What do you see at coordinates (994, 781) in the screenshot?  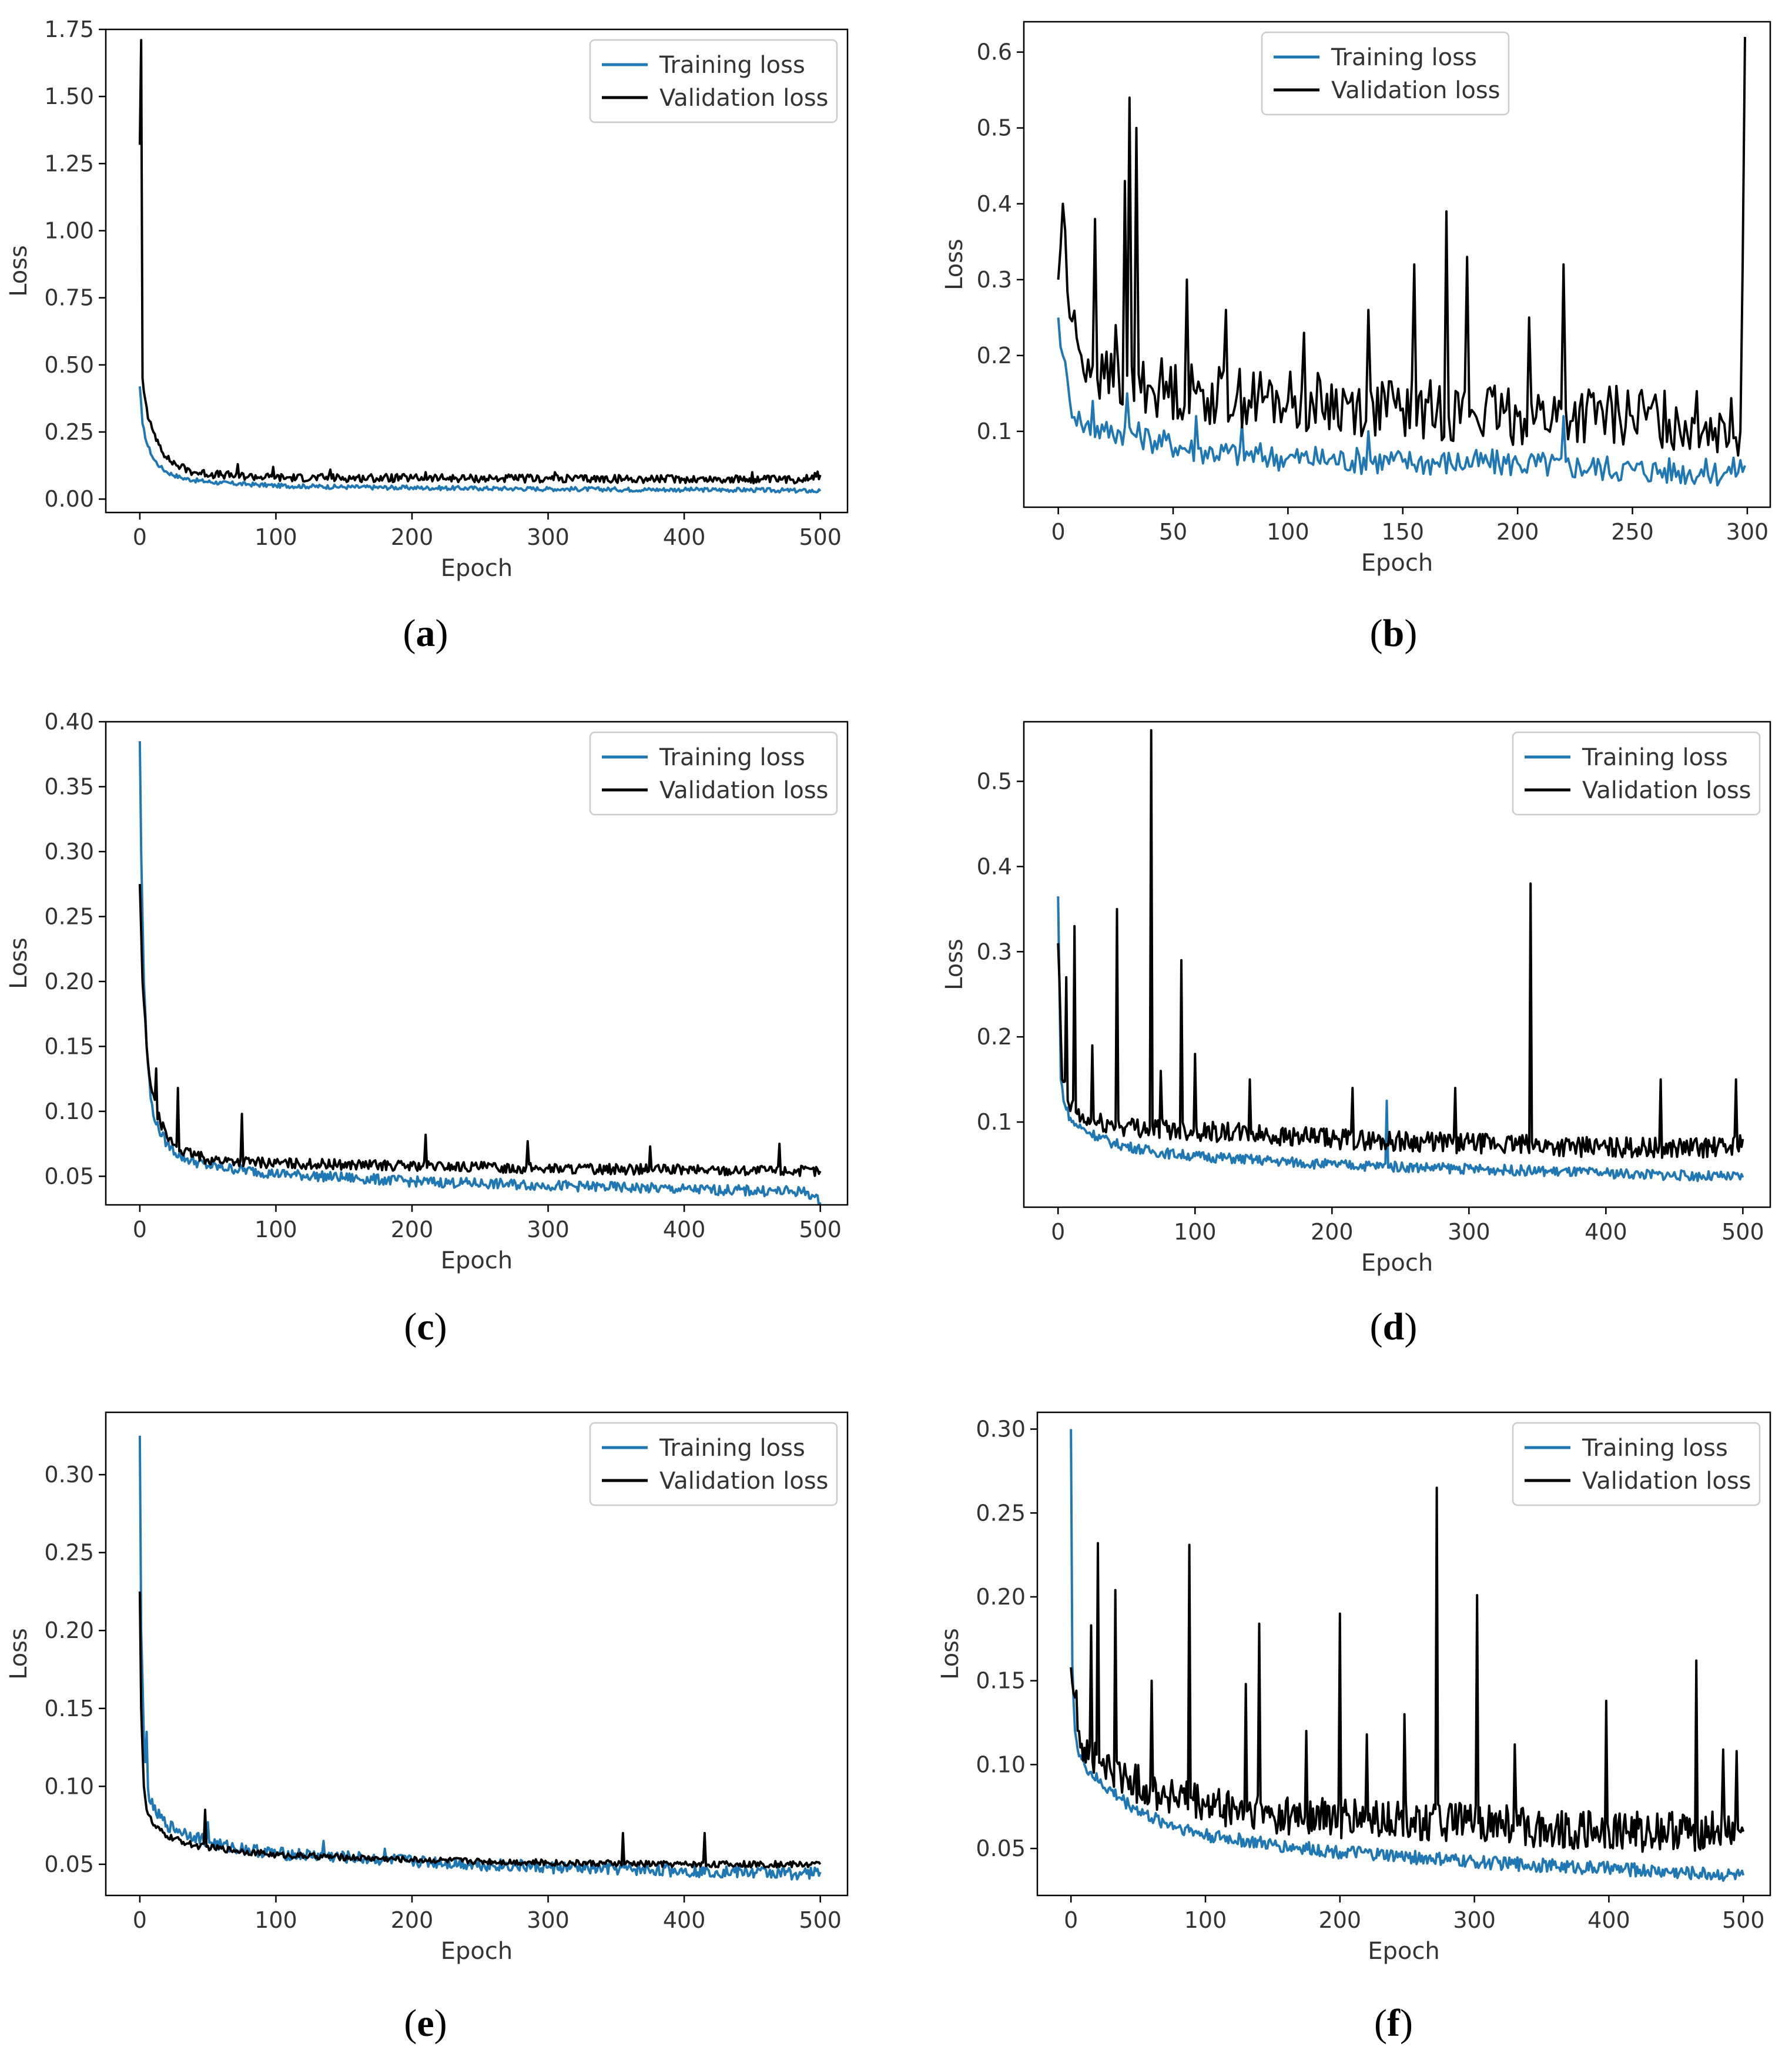 I see `y-tick-label: 0.5` at bounding box center [994, 781].